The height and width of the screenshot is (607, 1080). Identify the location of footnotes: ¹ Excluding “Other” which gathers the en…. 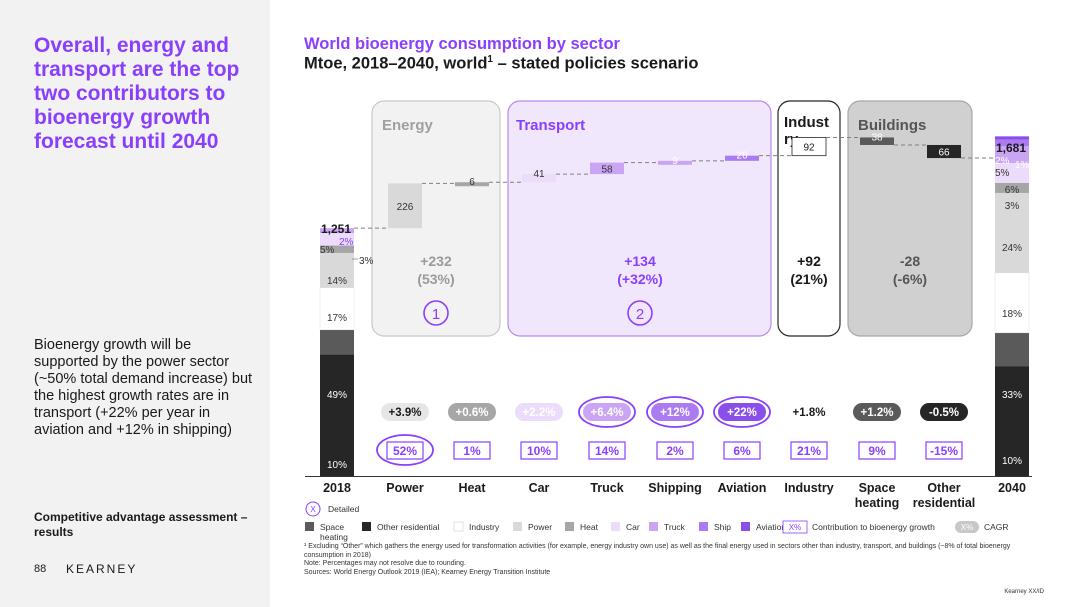
(674, 560).